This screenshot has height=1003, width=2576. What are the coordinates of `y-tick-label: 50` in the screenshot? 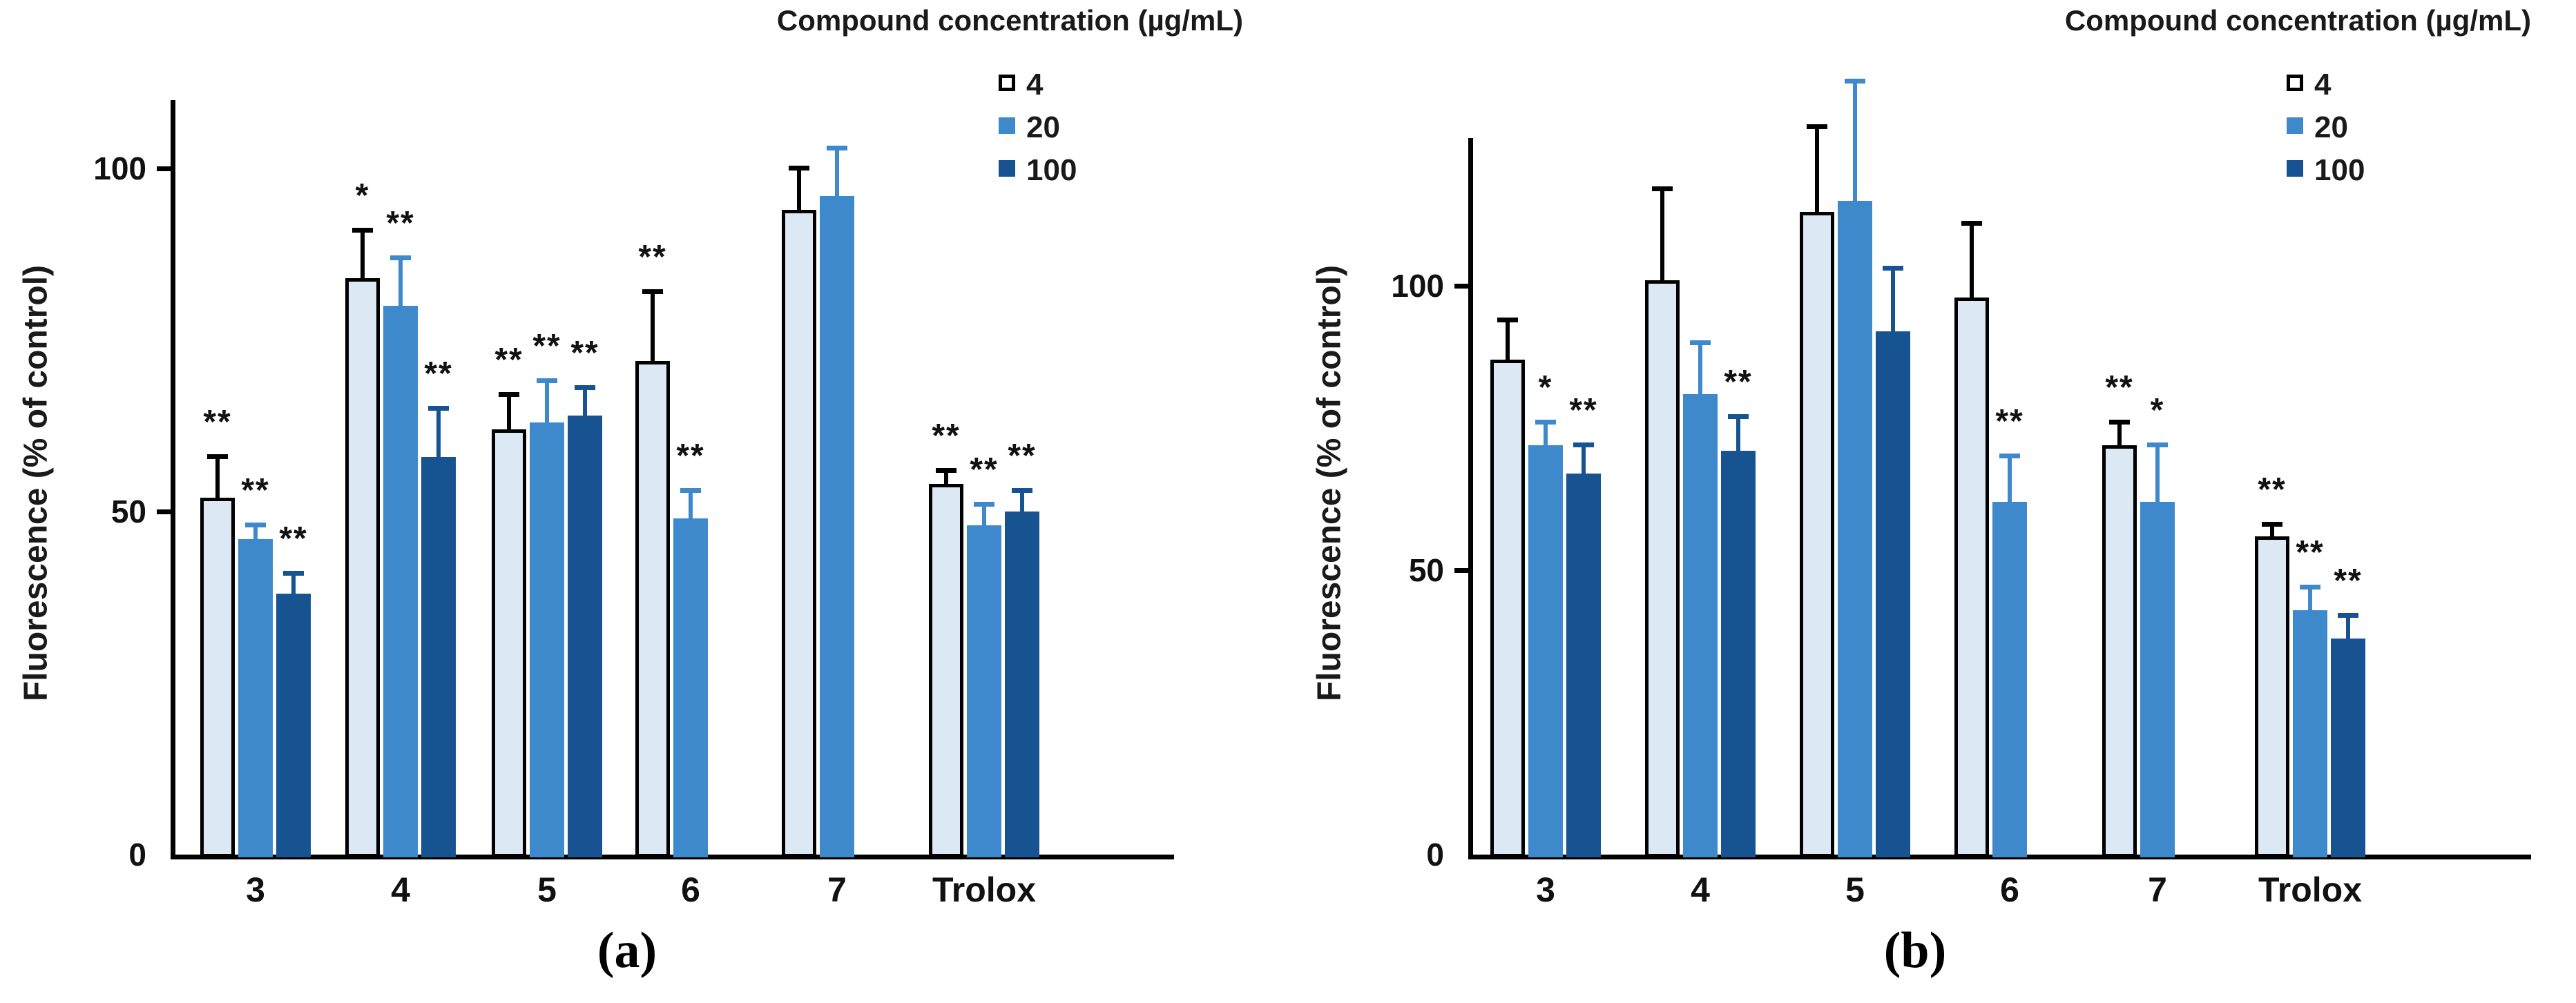 It's located at (1426, 570).